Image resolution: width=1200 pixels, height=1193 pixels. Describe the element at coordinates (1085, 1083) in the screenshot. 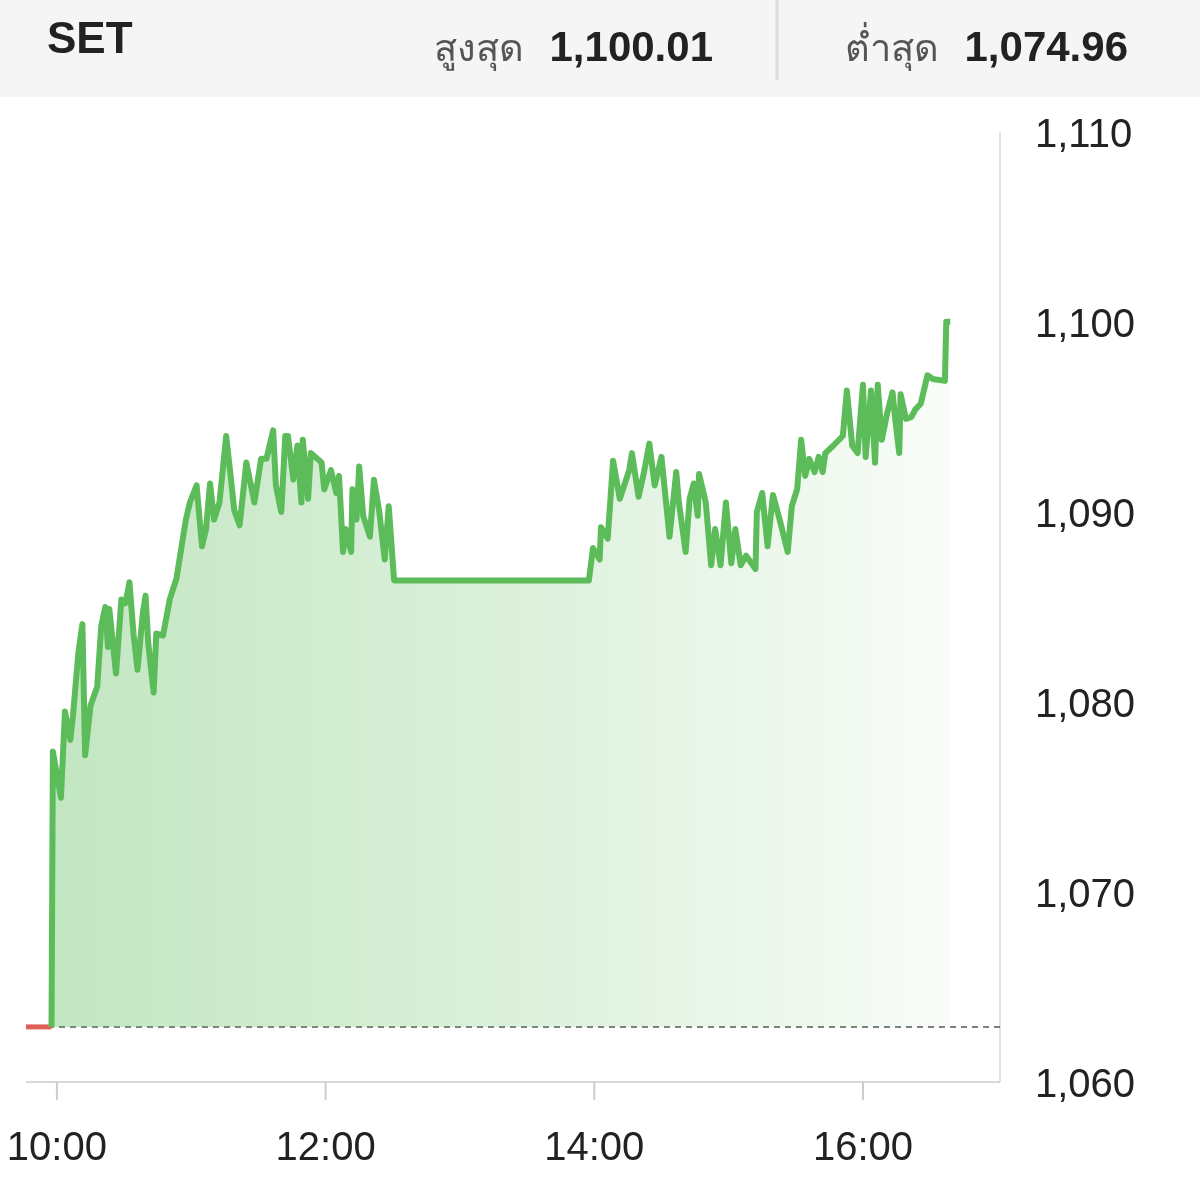

I see `y-tick-label: 1,060` at that location.